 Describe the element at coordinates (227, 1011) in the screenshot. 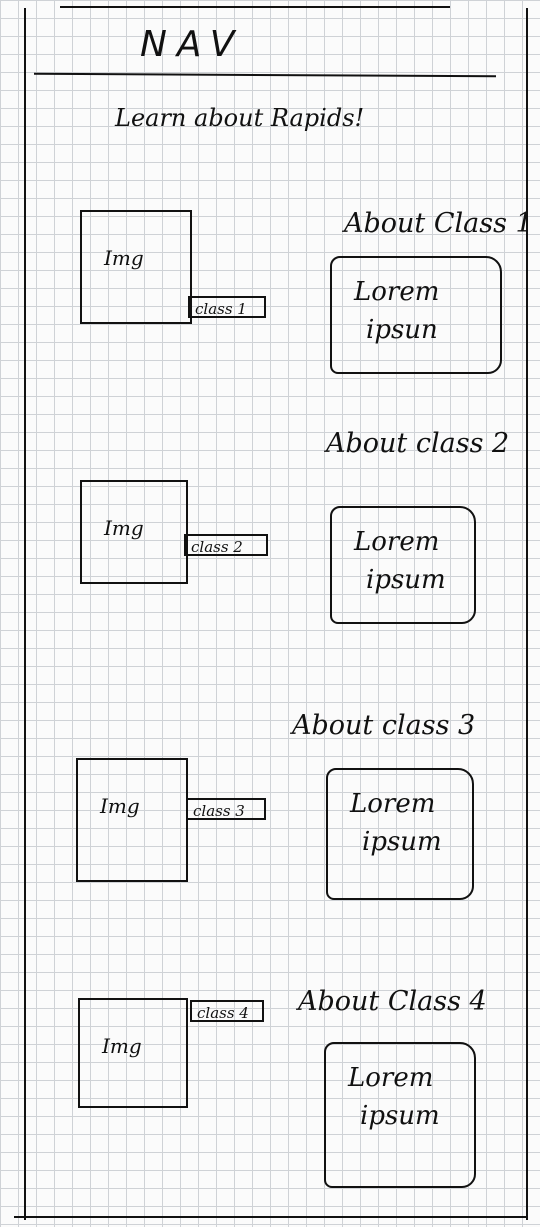

I see `class-4-tag: class 4` at that location.